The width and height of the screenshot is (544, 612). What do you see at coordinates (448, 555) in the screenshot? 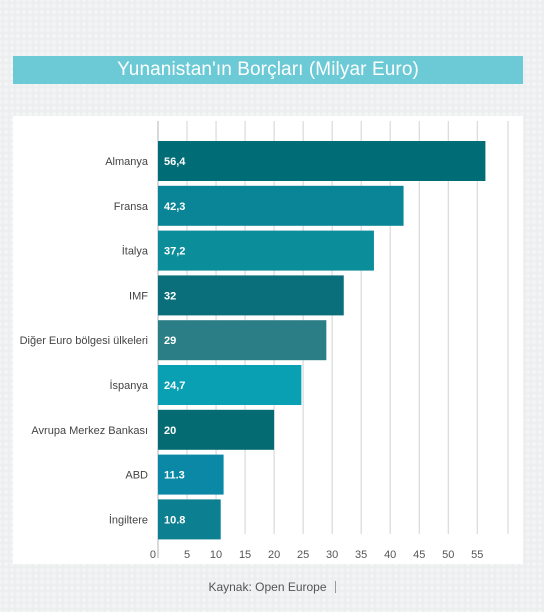
I see `x-tick-label-50: 50` at bounding box center [448, 555].